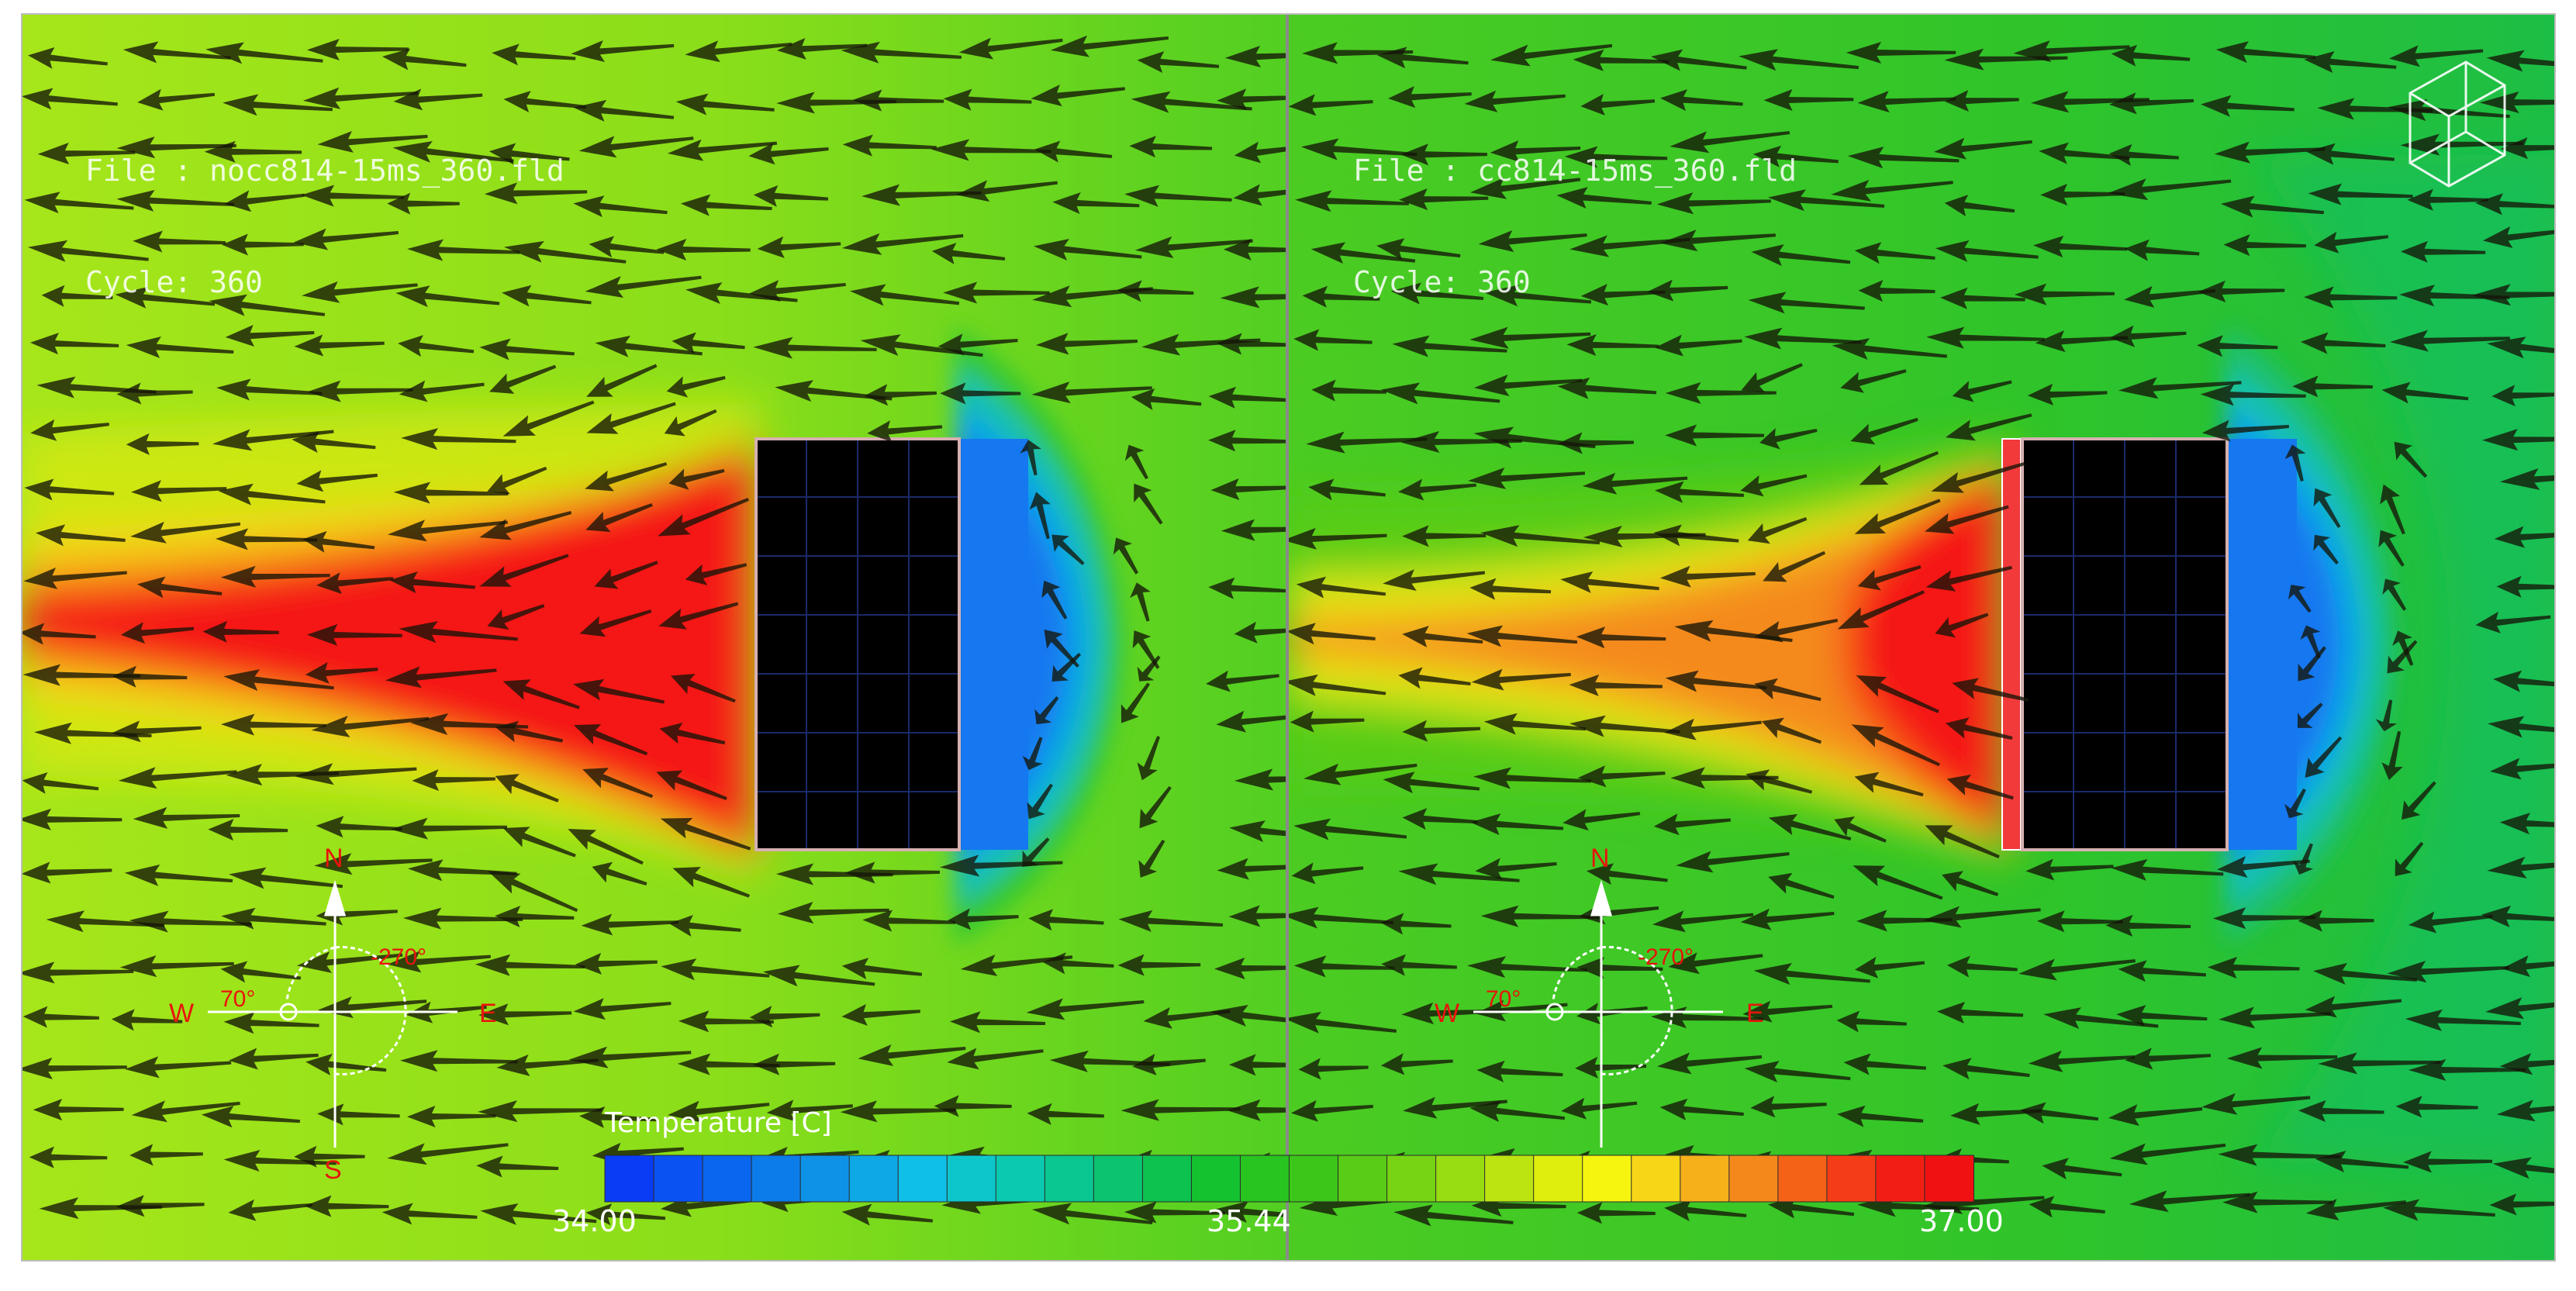 This screenshot has height=1291, width=2576. I want to click on left-compass-angle-70: 70°, so click(238, 999).